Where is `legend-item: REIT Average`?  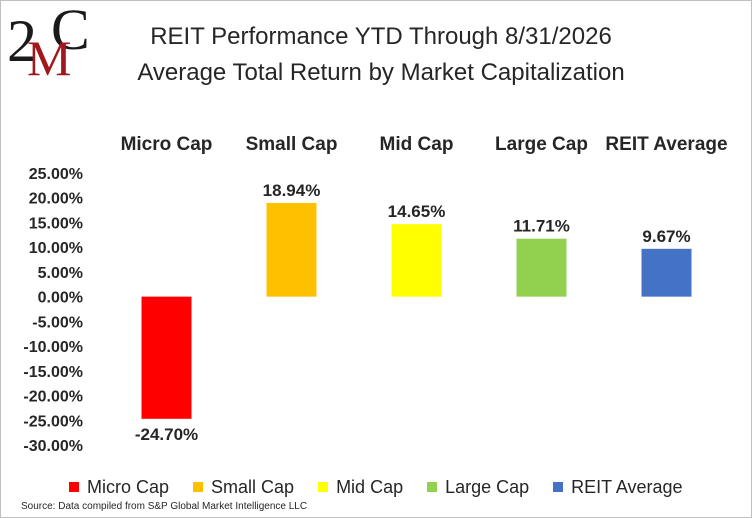
legend-item: REIT Average is located at coordinates (618, 487).